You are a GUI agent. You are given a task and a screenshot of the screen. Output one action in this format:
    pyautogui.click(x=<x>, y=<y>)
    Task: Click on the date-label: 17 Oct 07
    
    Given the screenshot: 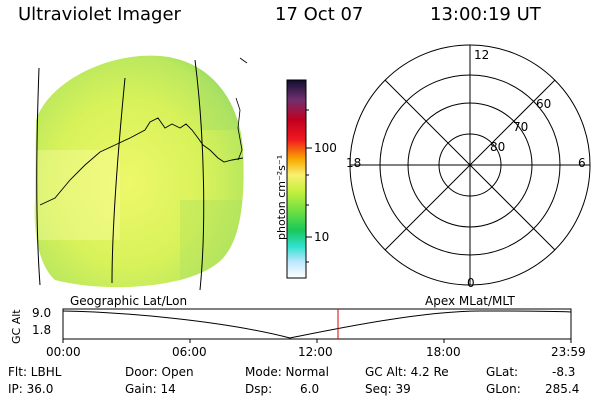 What is the action you would take?
    pyautogui.click(x=319, y=14)
    